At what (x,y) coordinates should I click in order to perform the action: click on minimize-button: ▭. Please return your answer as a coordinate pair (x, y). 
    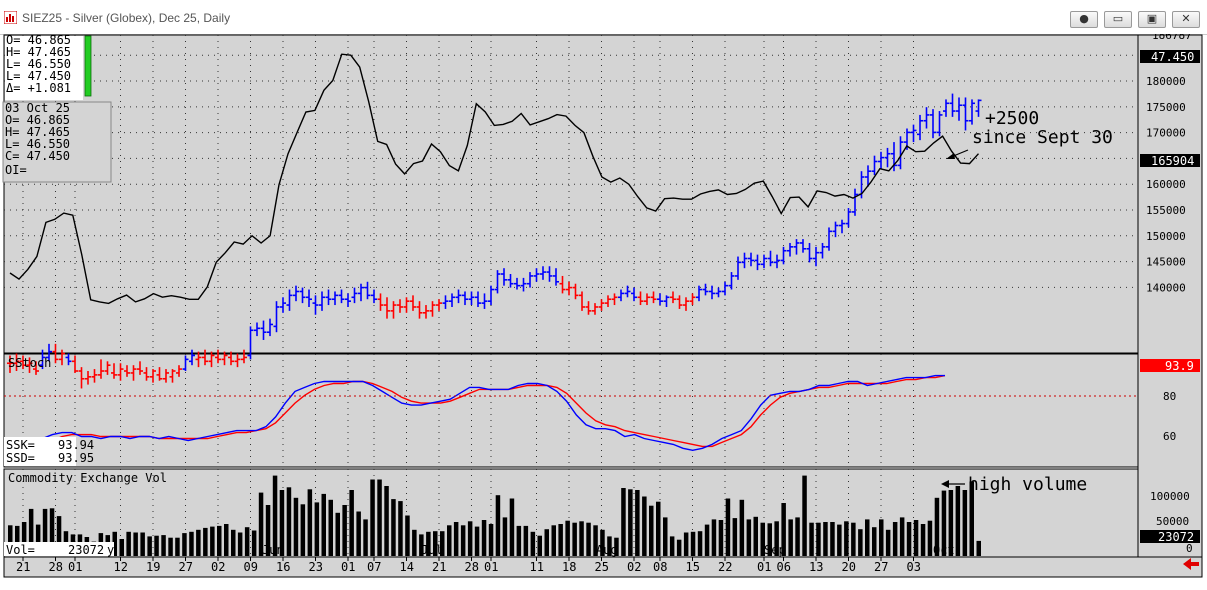
    Looking at the image, I should click on (1118, 19).